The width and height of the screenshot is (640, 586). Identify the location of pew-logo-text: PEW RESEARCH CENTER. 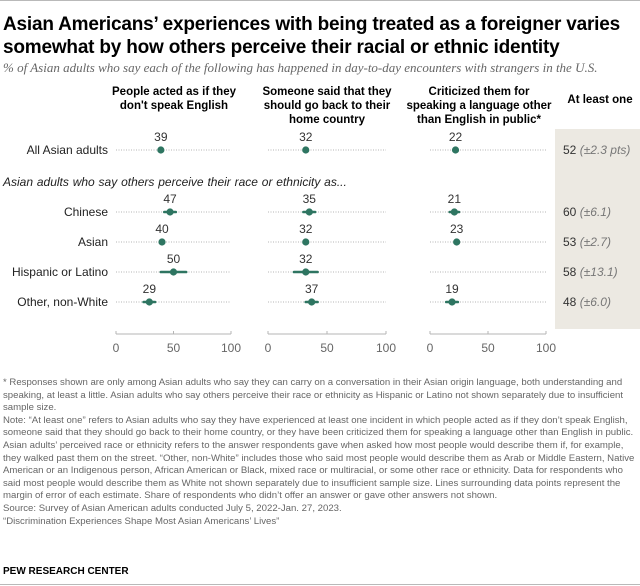
(66, 571).